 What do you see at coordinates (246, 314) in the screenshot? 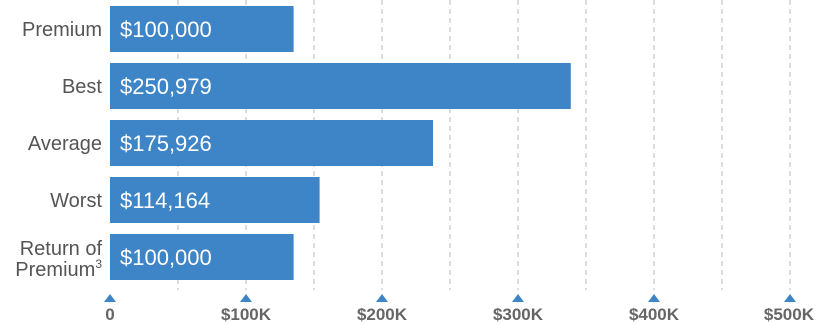
I see `tick-label: $100K` at bounding box center [246, 314].